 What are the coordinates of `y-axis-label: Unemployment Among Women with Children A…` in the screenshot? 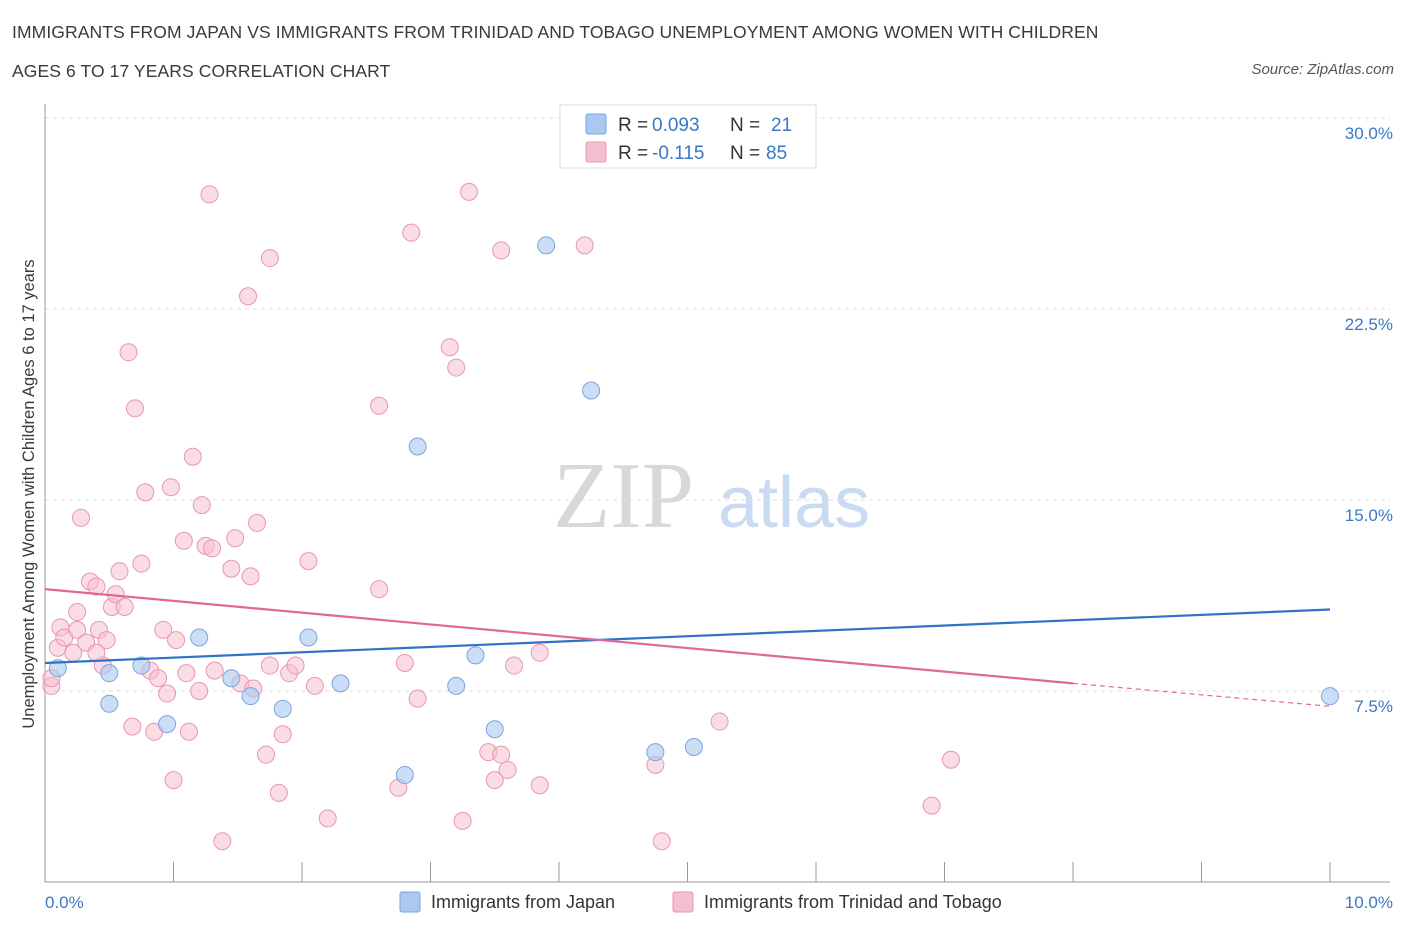 It's located at (29, 493).